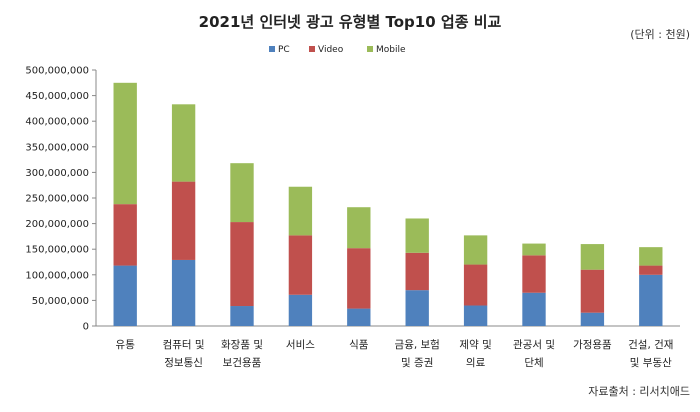 This screenshot has height=412, width=700. Describe the element at coordinates (300, 345) in the screenshot. I see `category-label: 서비스` at that location.